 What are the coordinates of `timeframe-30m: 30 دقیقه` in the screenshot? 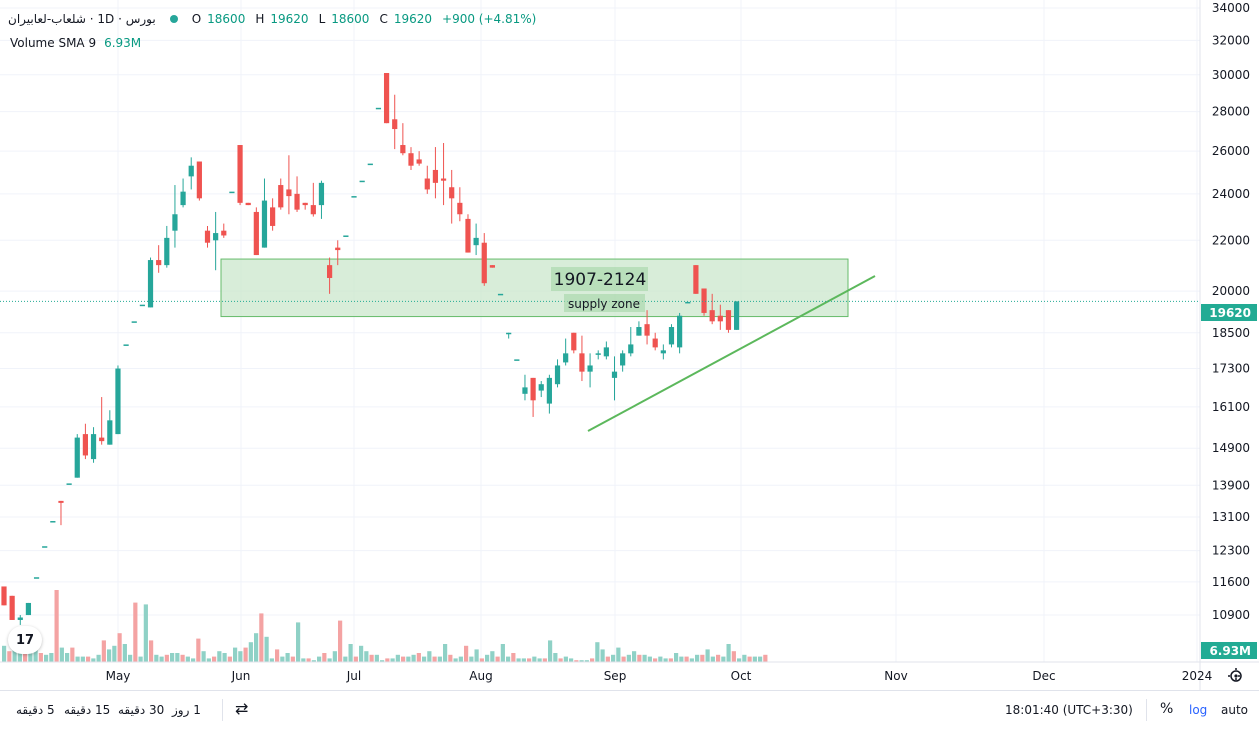 It's located at (141, 710).